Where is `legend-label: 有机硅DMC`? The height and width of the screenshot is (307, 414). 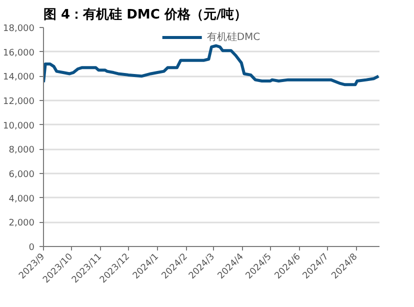 legend-label: 有机硅DMC is located at coordinates (233, 37).